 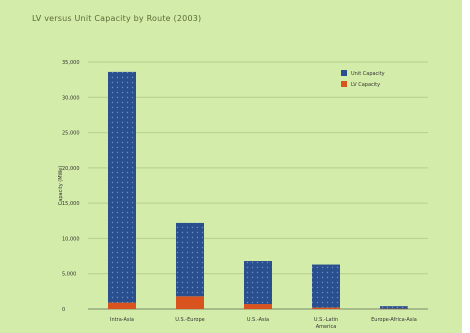 I want to click on y-tick-label: 15,000, so click(x=71, y=204).